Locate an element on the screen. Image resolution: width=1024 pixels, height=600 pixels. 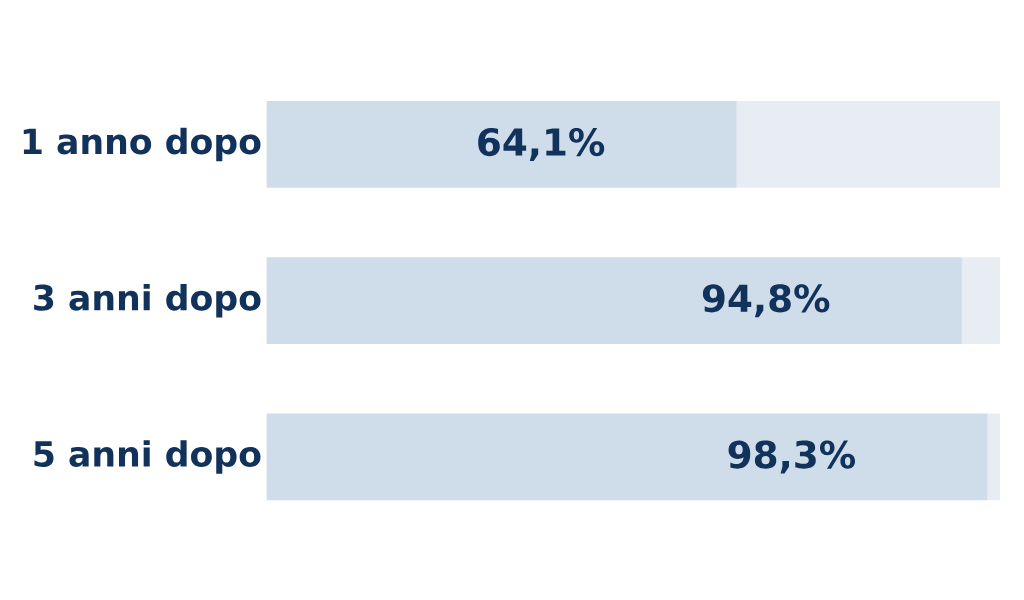
y-tick-label: 1 anno dopo is located at coordinates (142, 144).